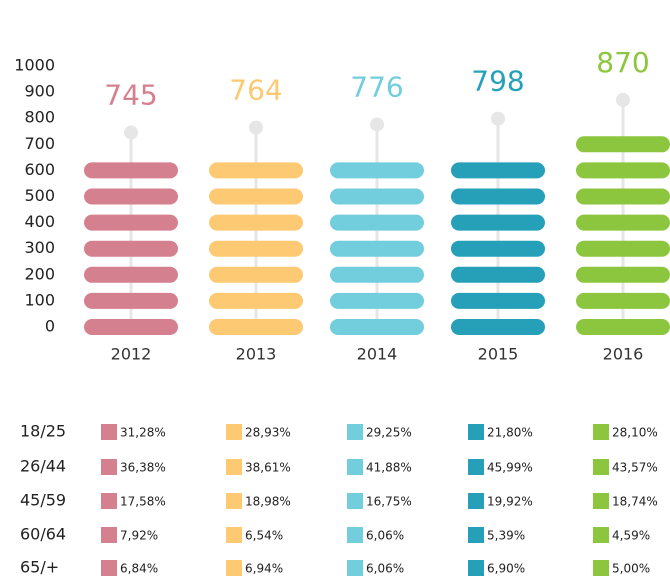 This screenshot has width=670, height=580. Describe the element at coordinates (131, 354) in the screenshot. I see `x-tick-label: 2012` at that location.